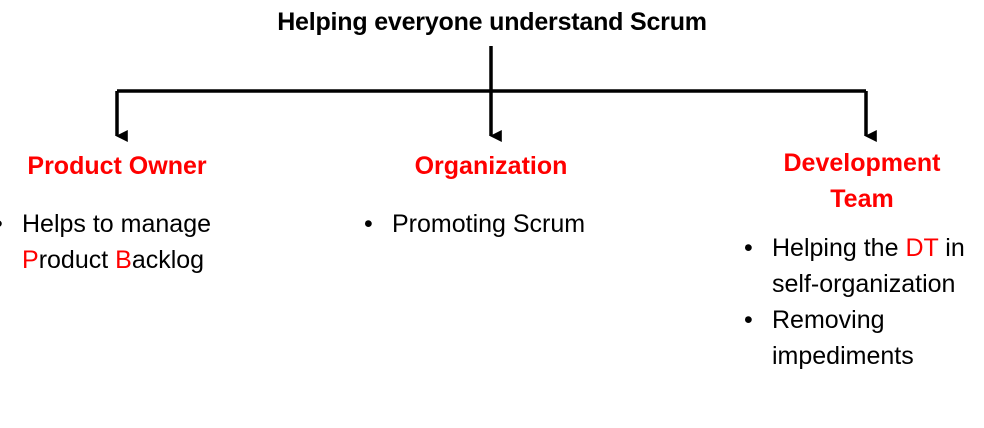 The height and width of the screenshot is (428, 984). I want to click on diagram-title: Helping everyone understand Scrum, so click(492, 22).